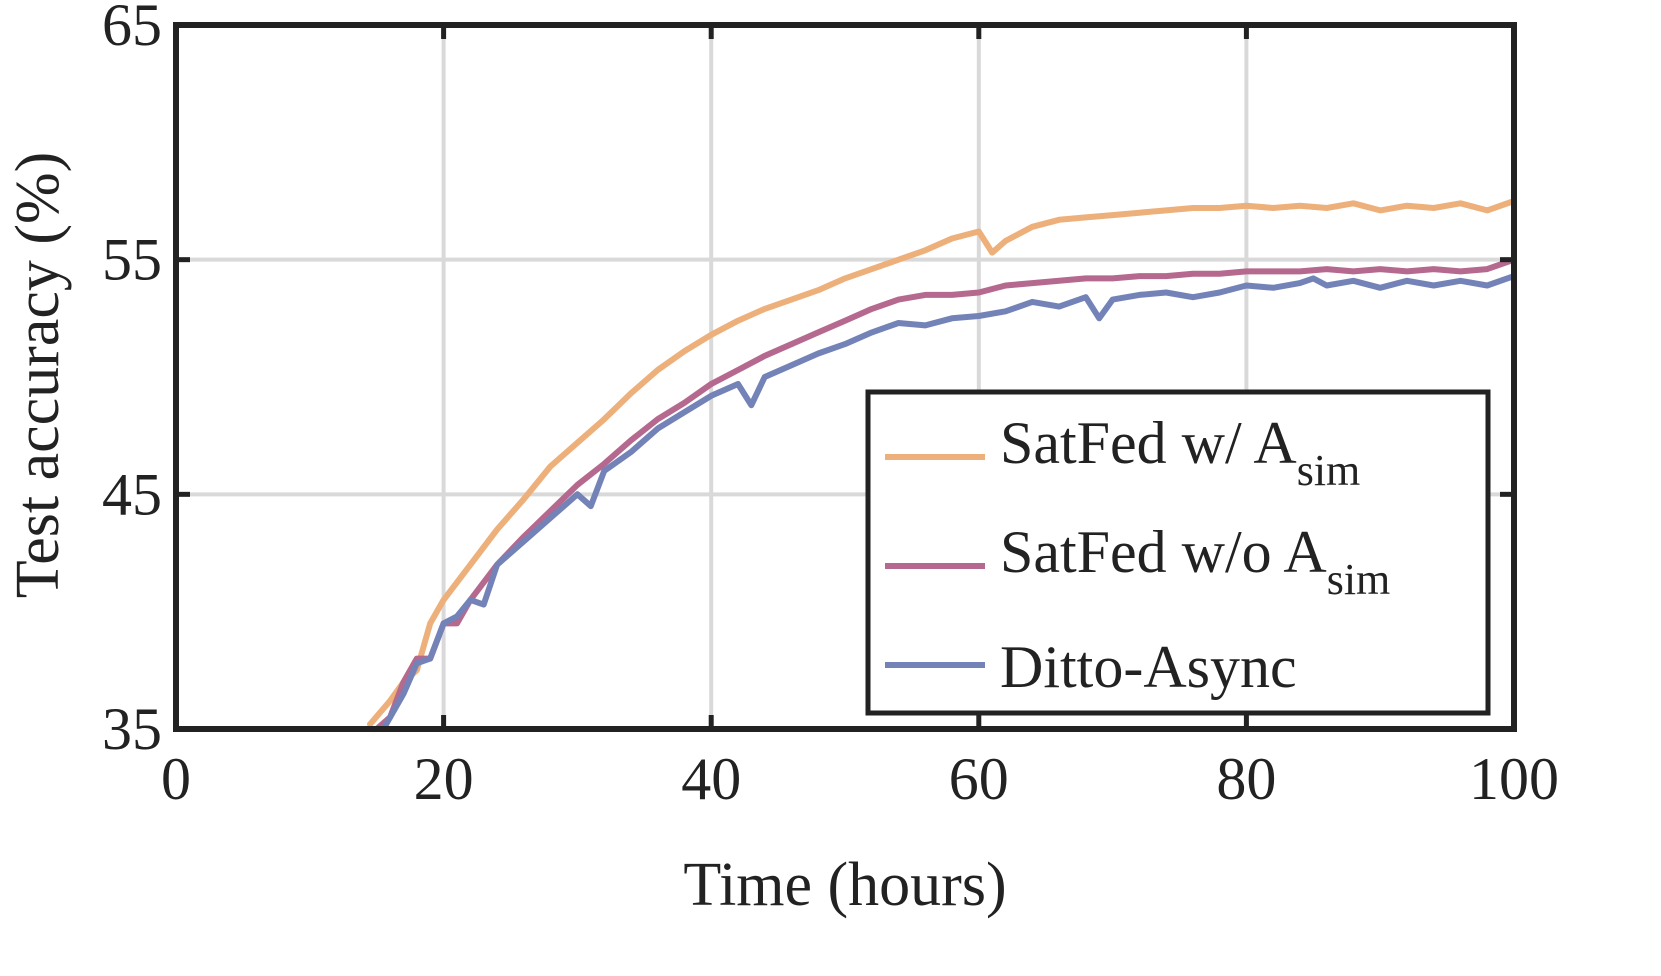 The image size is (1661, 976). Describe the element at coordinates (844, 885) in the screenshot. I see `x-axis-title: Time (hours)` at that location.